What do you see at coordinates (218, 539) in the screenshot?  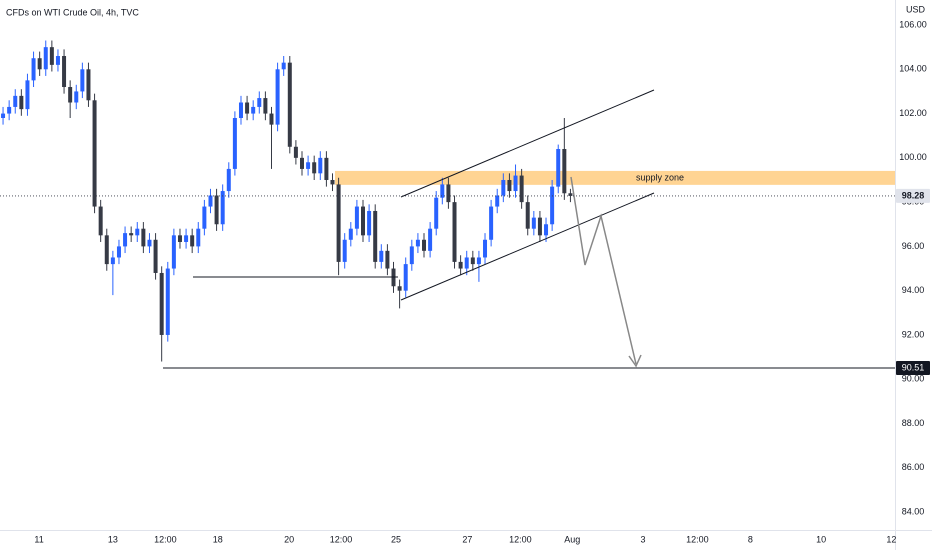 I see `x-tick-label: 18` at bounding box center [218, 539].